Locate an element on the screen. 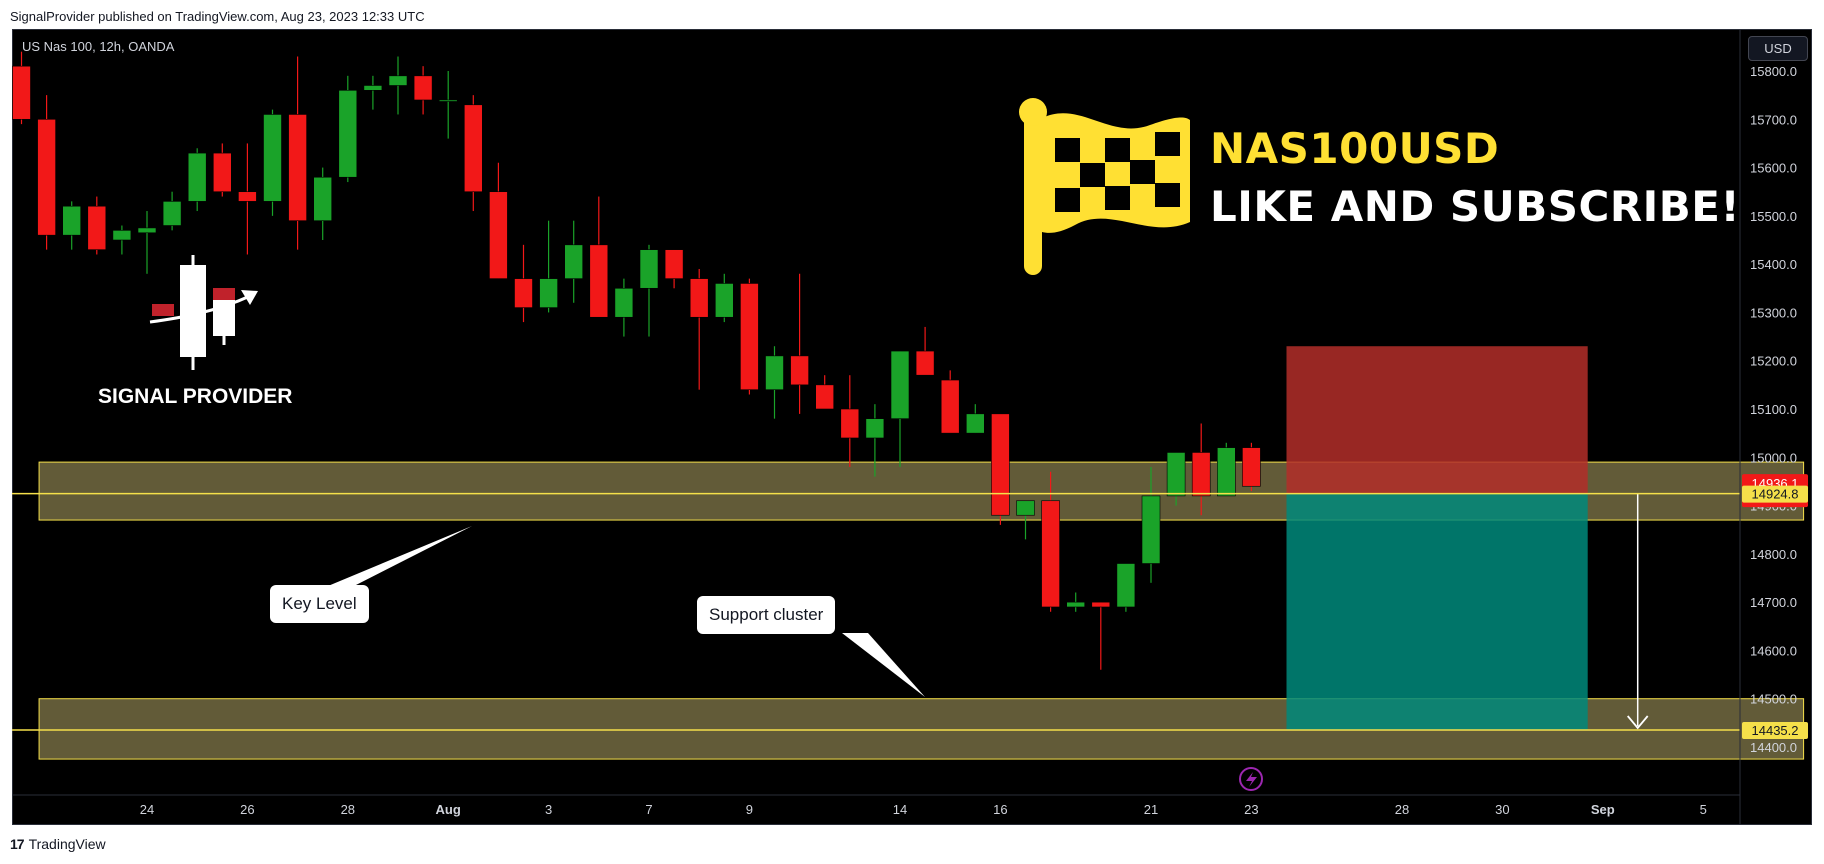 The height and width of the screenshot is (864, 1824). callout-key-level: Key Level is located at coordinates (319, 604).